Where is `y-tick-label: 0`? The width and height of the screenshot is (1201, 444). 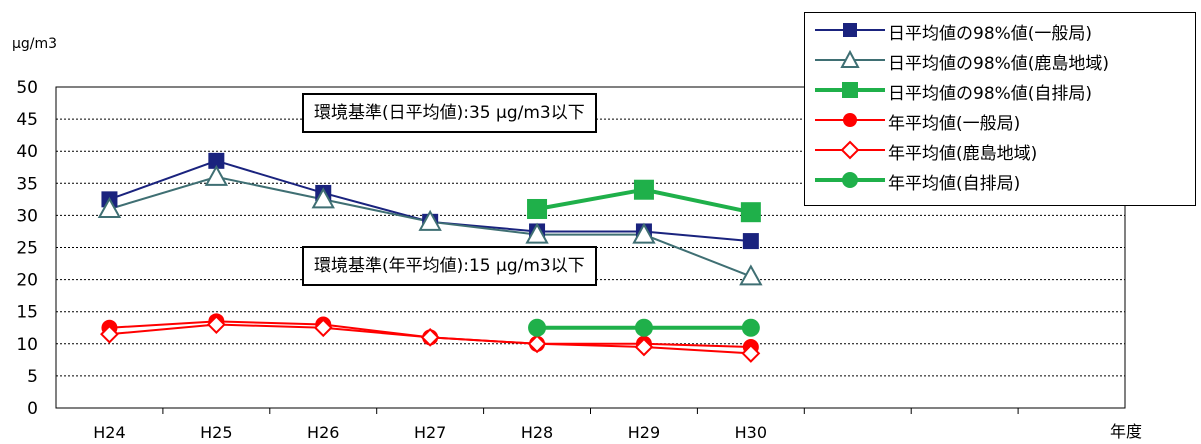 y-tick-label: 0 is located at coordinates (32, 409).